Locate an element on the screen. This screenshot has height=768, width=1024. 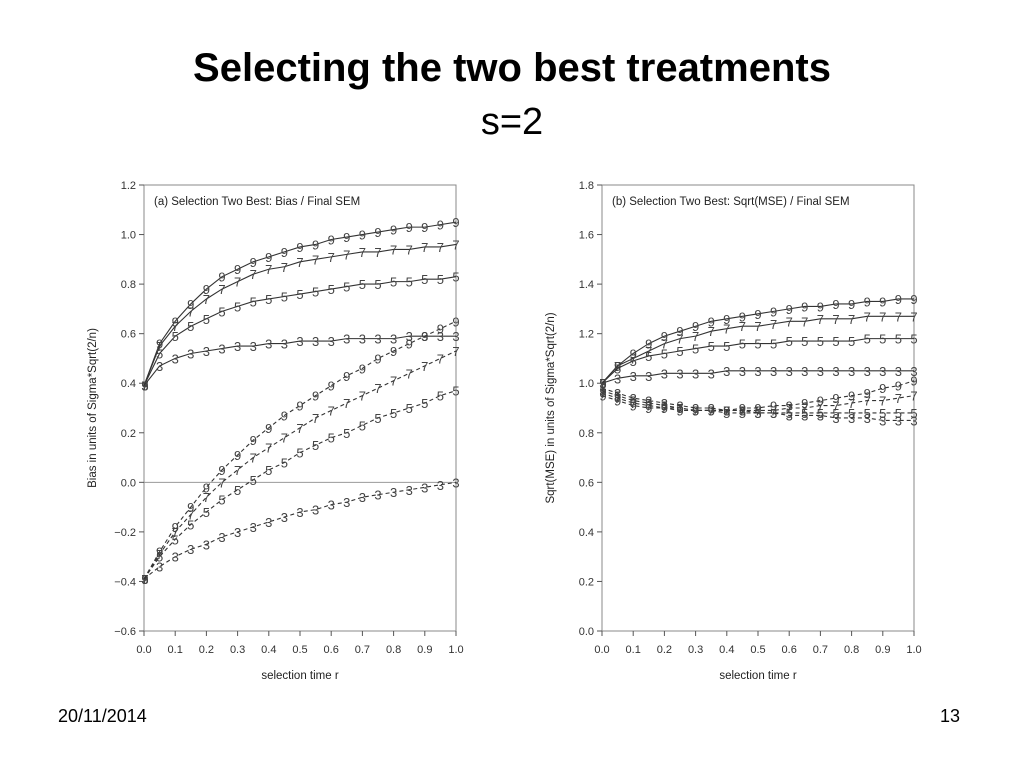
y-axis-label: Bias in units of Sigma*Sqrt(2/n) is located at coordinates (93, 408).